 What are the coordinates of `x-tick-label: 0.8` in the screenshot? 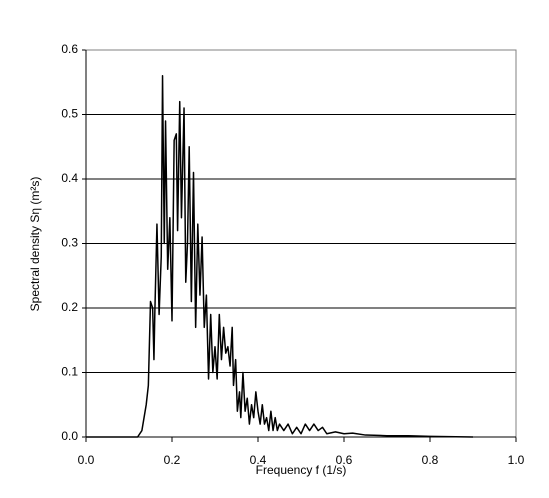 It's located at (430, 460).